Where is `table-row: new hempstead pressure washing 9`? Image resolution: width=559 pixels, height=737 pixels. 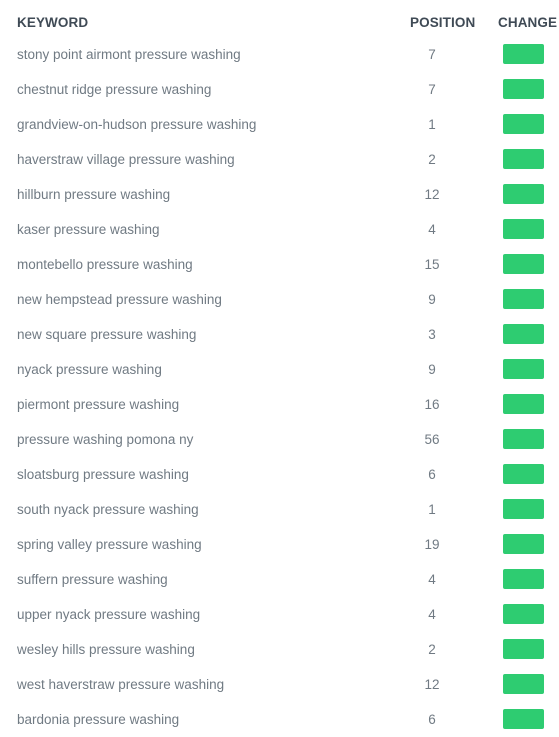 table-row: new hempstead pressure washing 9 is located at coordinates (279, 299).